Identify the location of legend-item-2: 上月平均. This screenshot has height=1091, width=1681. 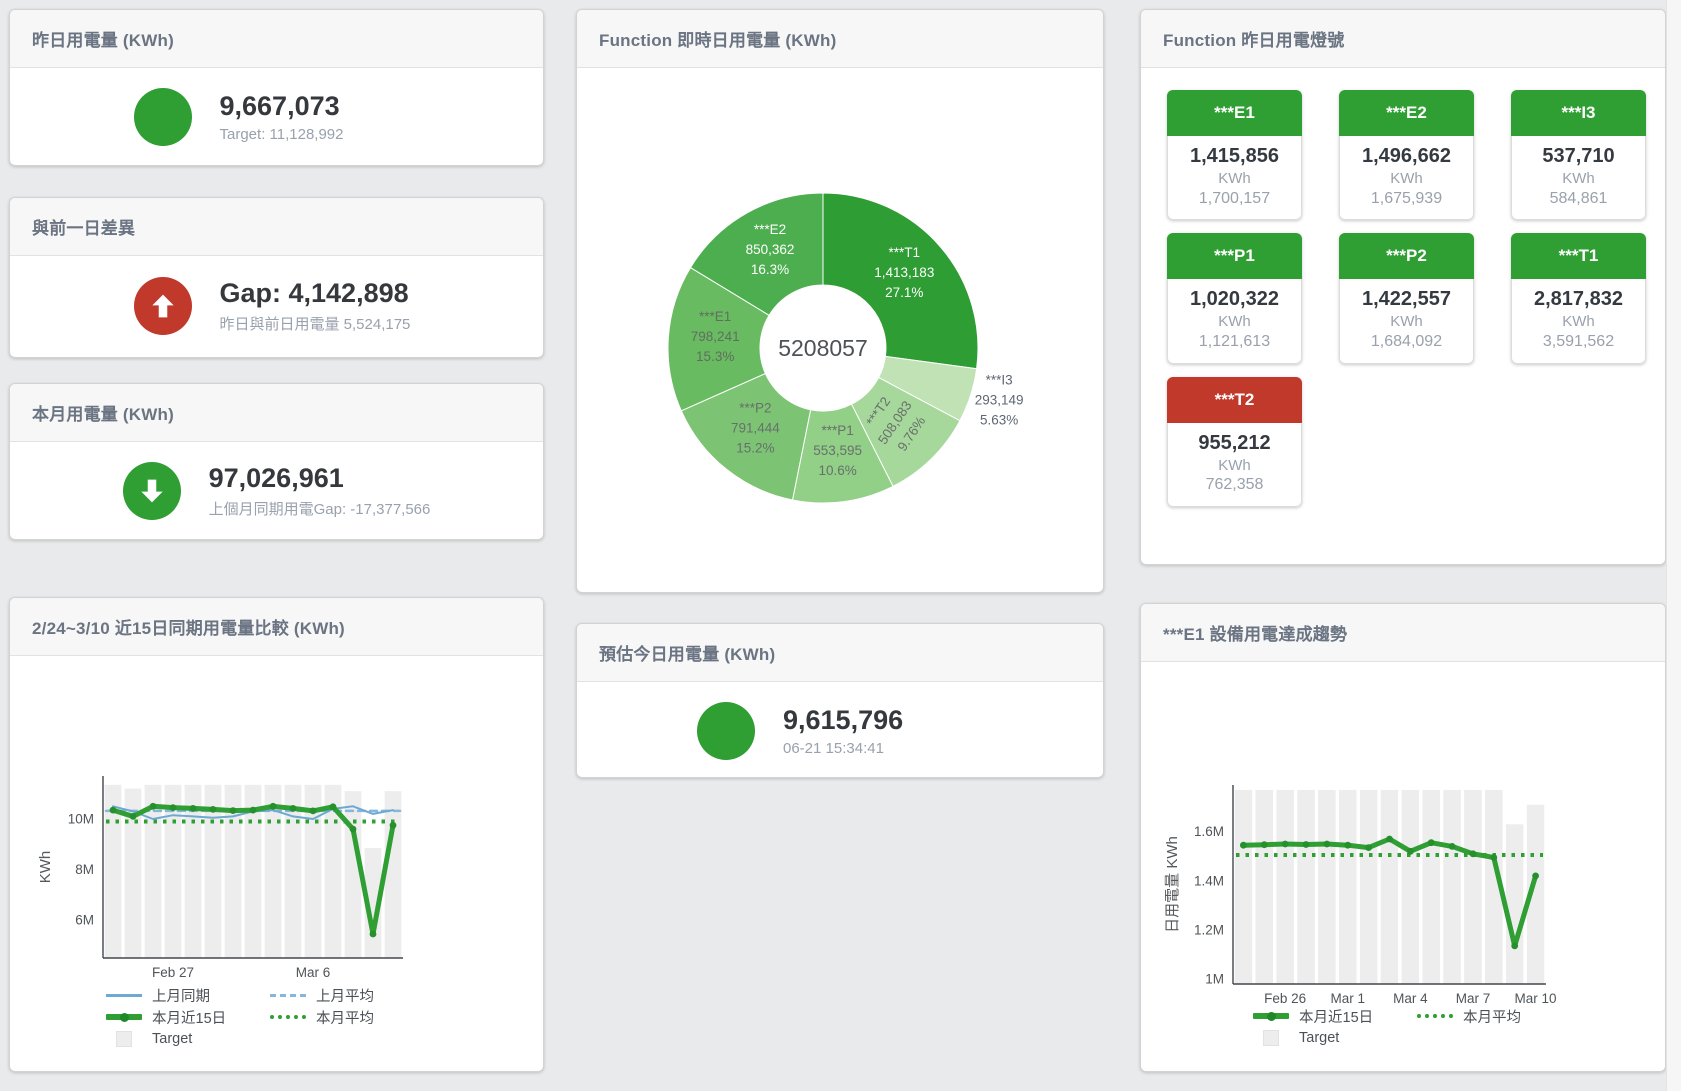
(322, 995).